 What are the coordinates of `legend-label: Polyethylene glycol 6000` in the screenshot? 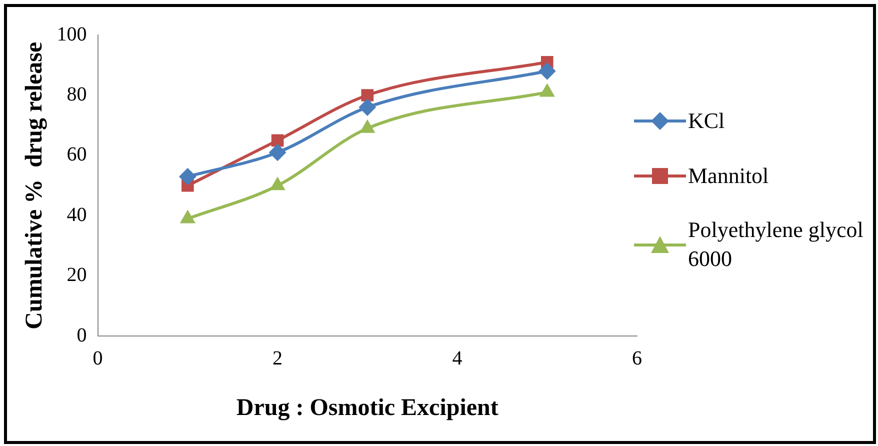 It's located at (776, 244).